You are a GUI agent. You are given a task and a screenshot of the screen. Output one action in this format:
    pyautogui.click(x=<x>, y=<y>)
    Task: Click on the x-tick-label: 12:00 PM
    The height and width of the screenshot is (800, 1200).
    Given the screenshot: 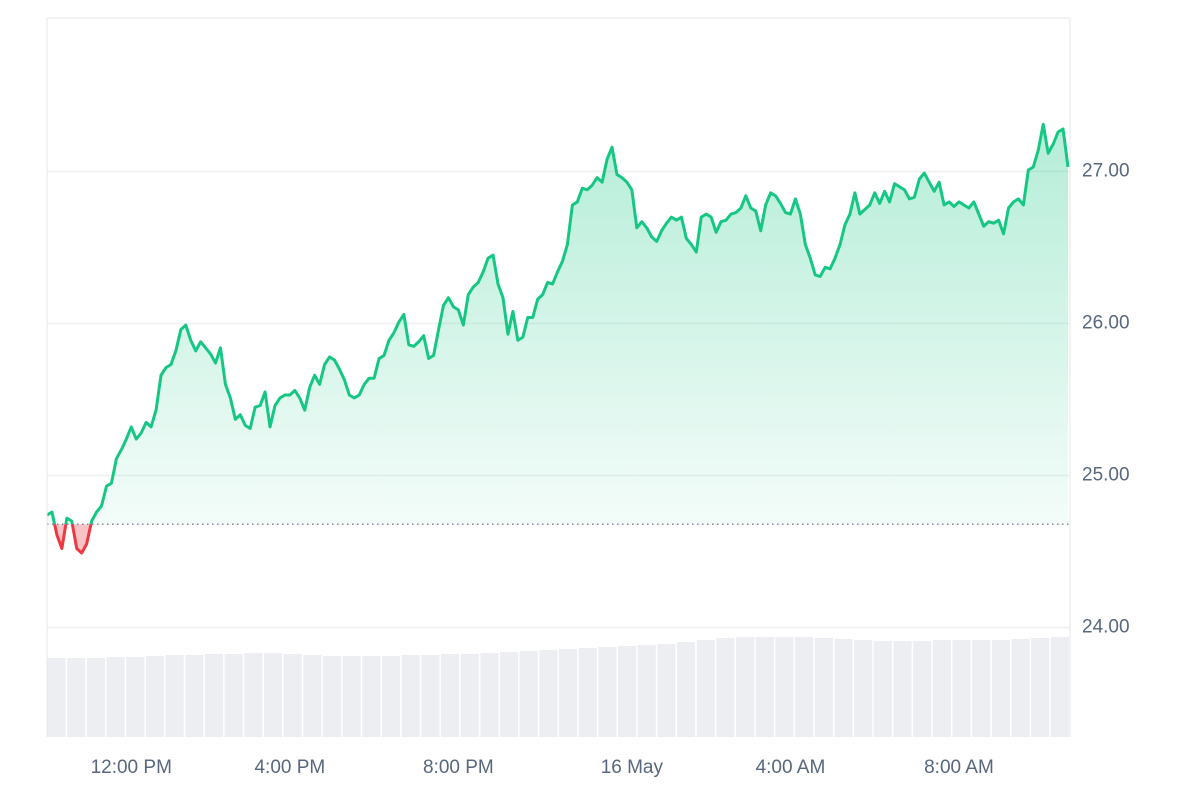 What is the action you would take?
    pyautogui.click(x=131, y=767)
    